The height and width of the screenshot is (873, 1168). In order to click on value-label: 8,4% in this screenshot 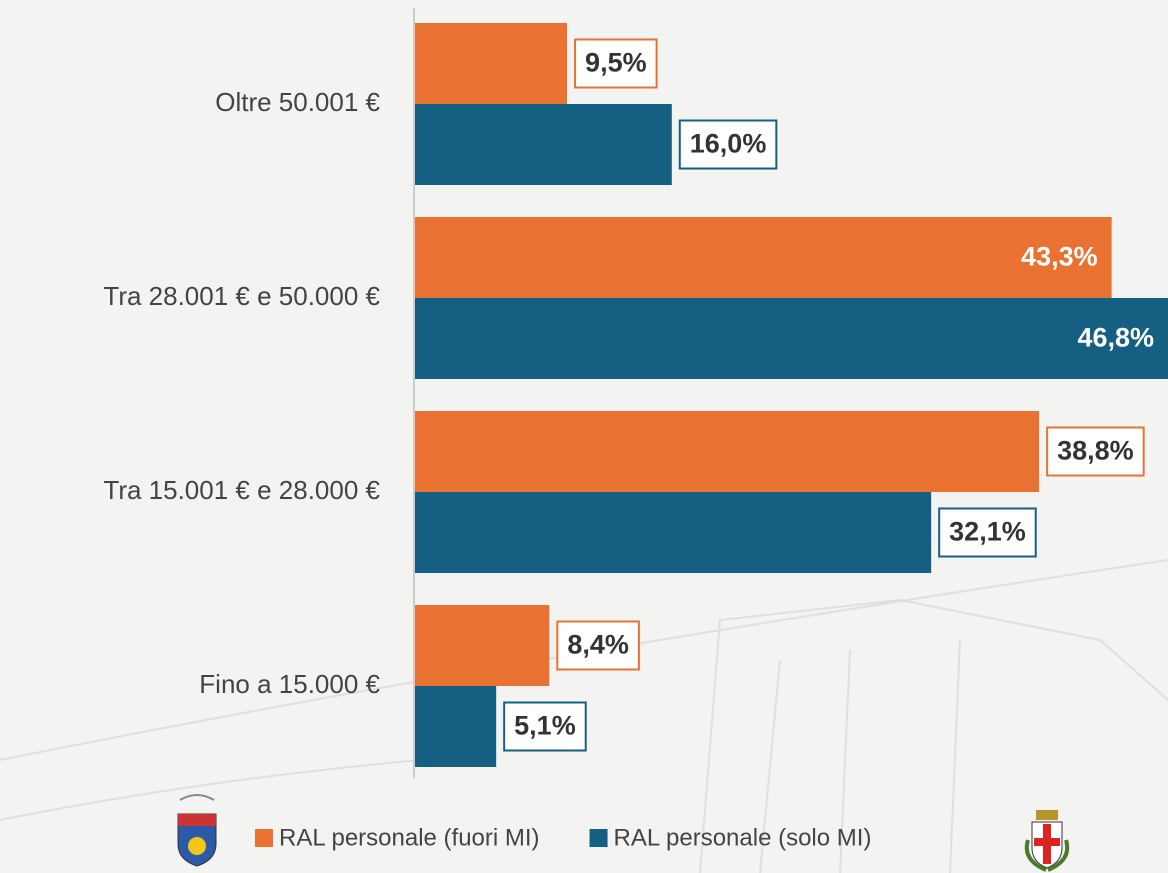, I will do `click(598, 645)`.